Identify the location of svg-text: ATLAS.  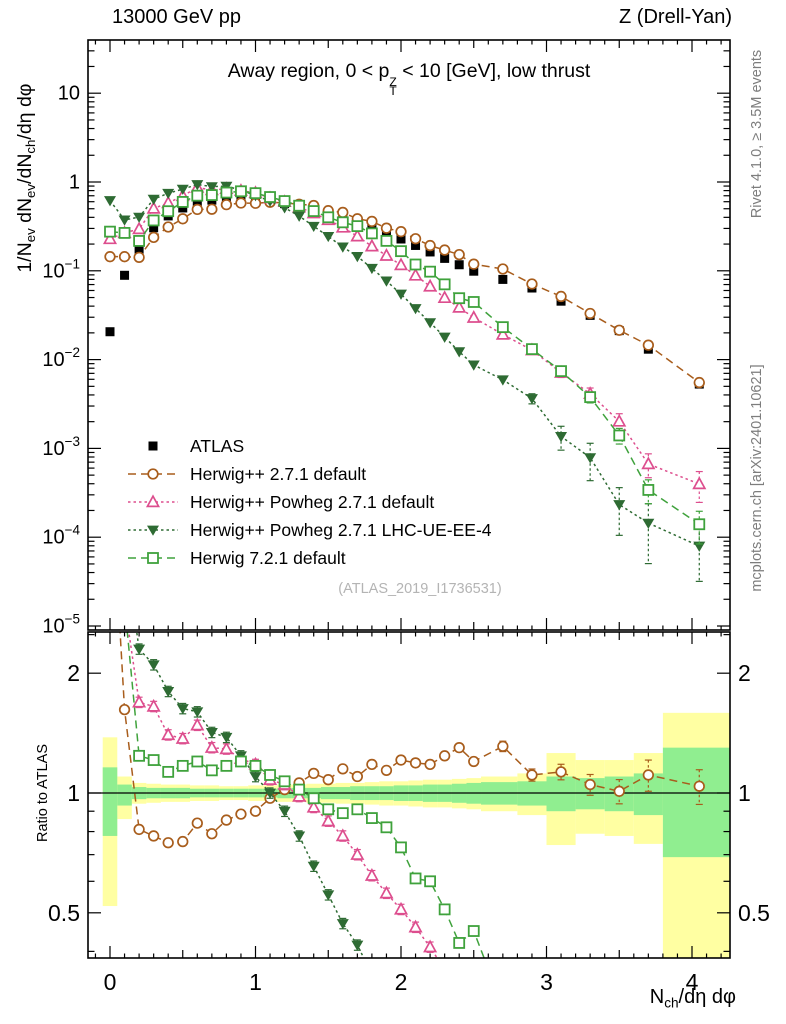
(217, 446).